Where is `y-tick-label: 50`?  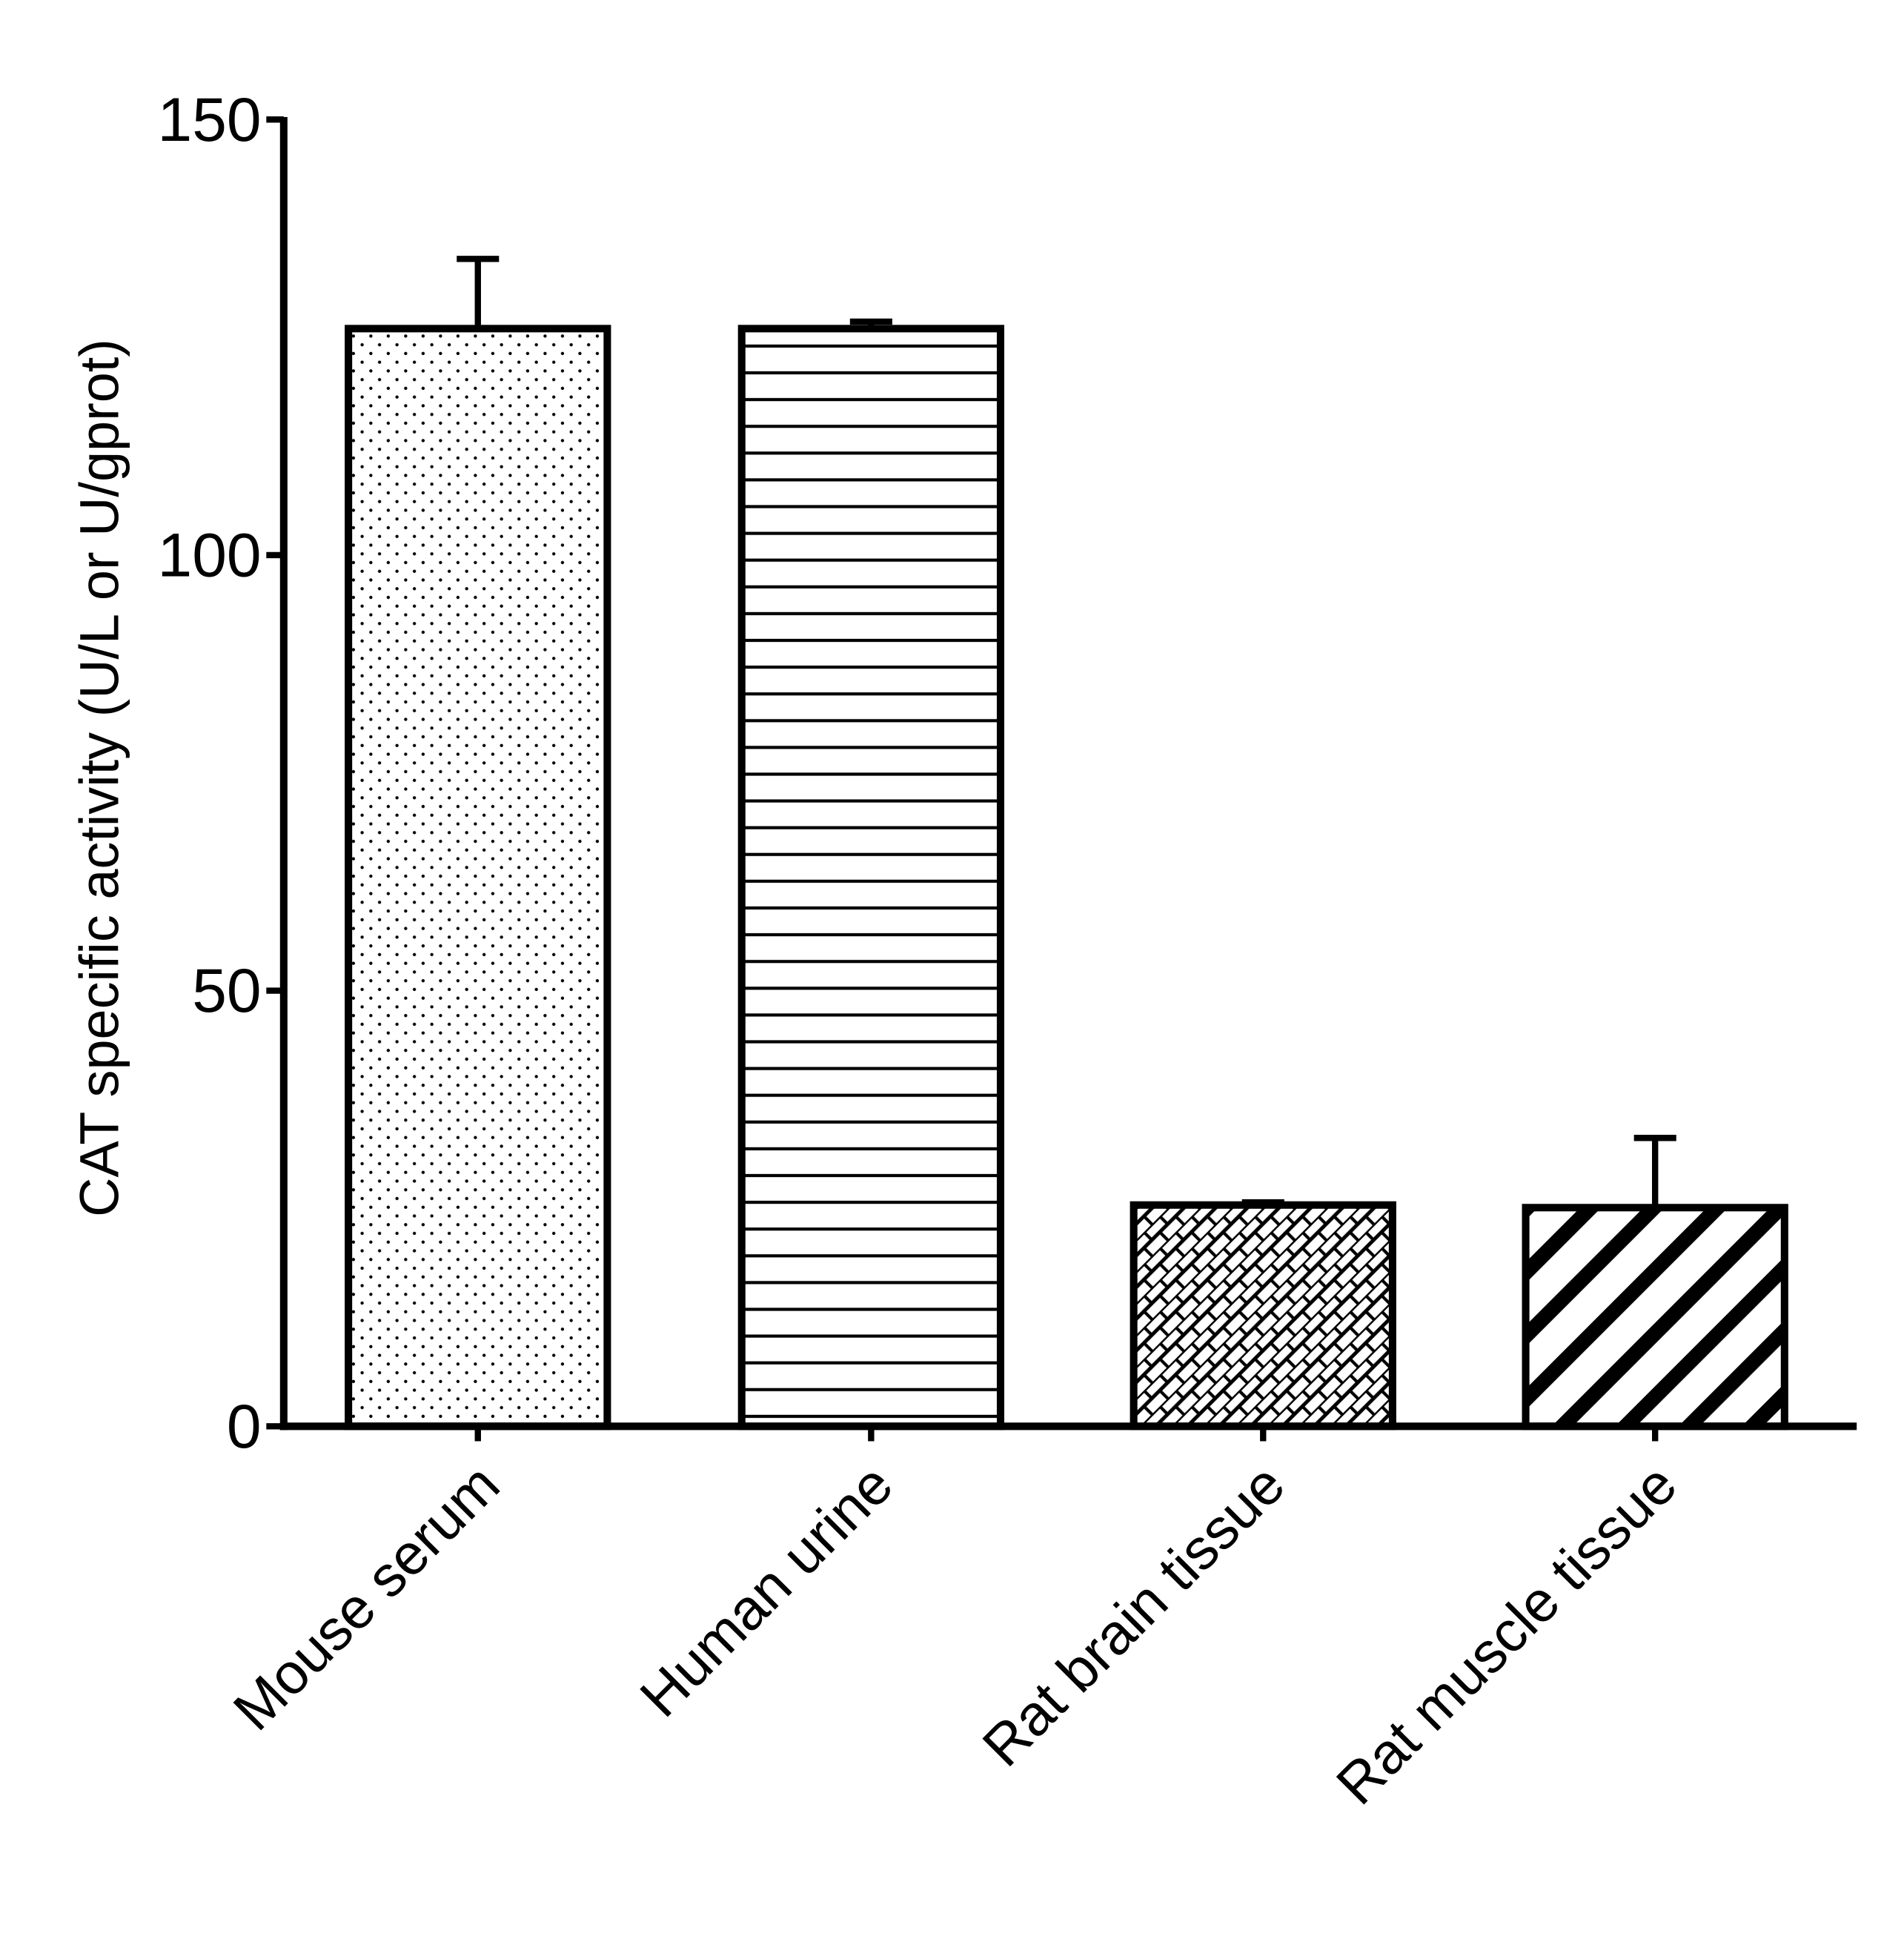 y-tick-label: 50 is located at coordinates (227, 990).